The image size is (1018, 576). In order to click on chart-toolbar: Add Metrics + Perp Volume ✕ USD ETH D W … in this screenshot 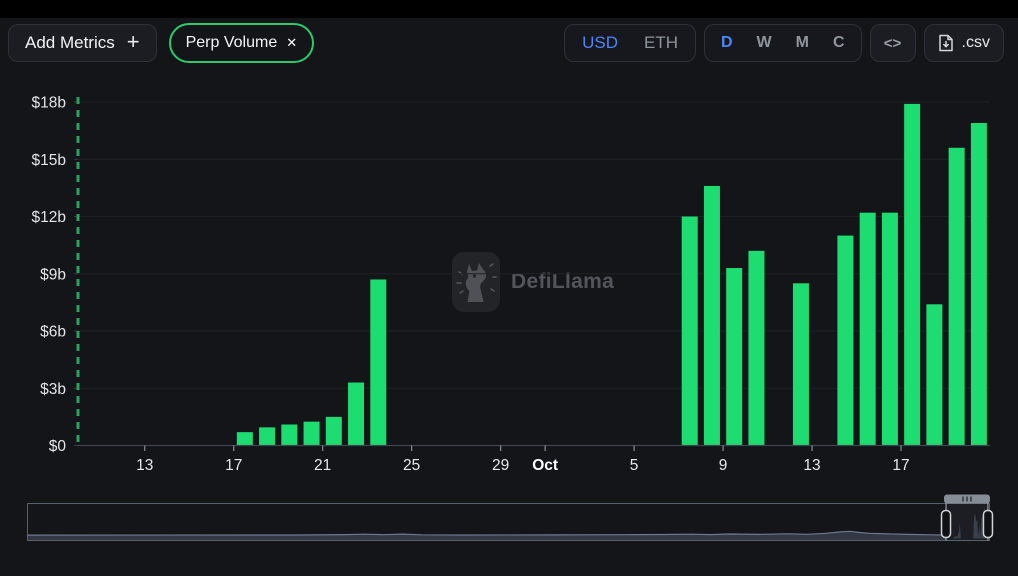, I will do `click(506, 43)`.